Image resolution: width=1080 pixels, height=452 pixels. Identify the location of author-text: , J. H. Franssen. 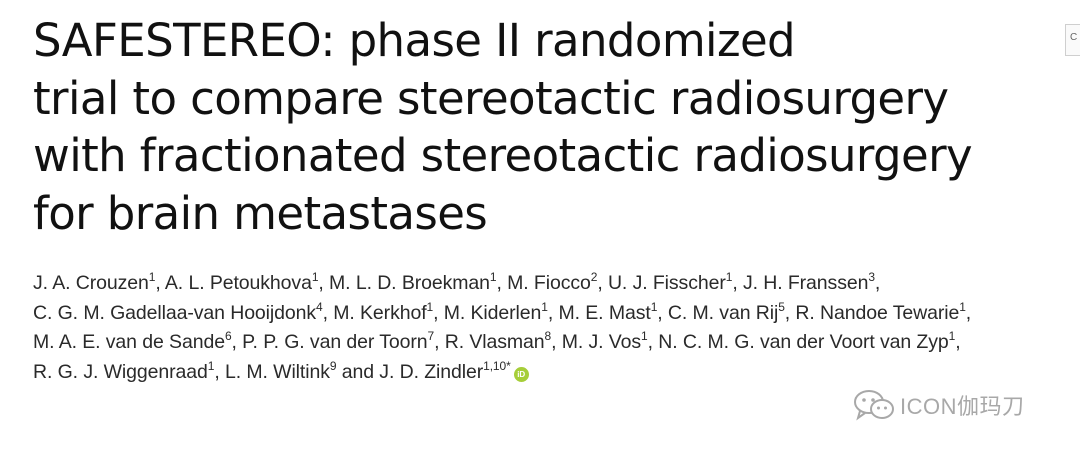
(800, 283).